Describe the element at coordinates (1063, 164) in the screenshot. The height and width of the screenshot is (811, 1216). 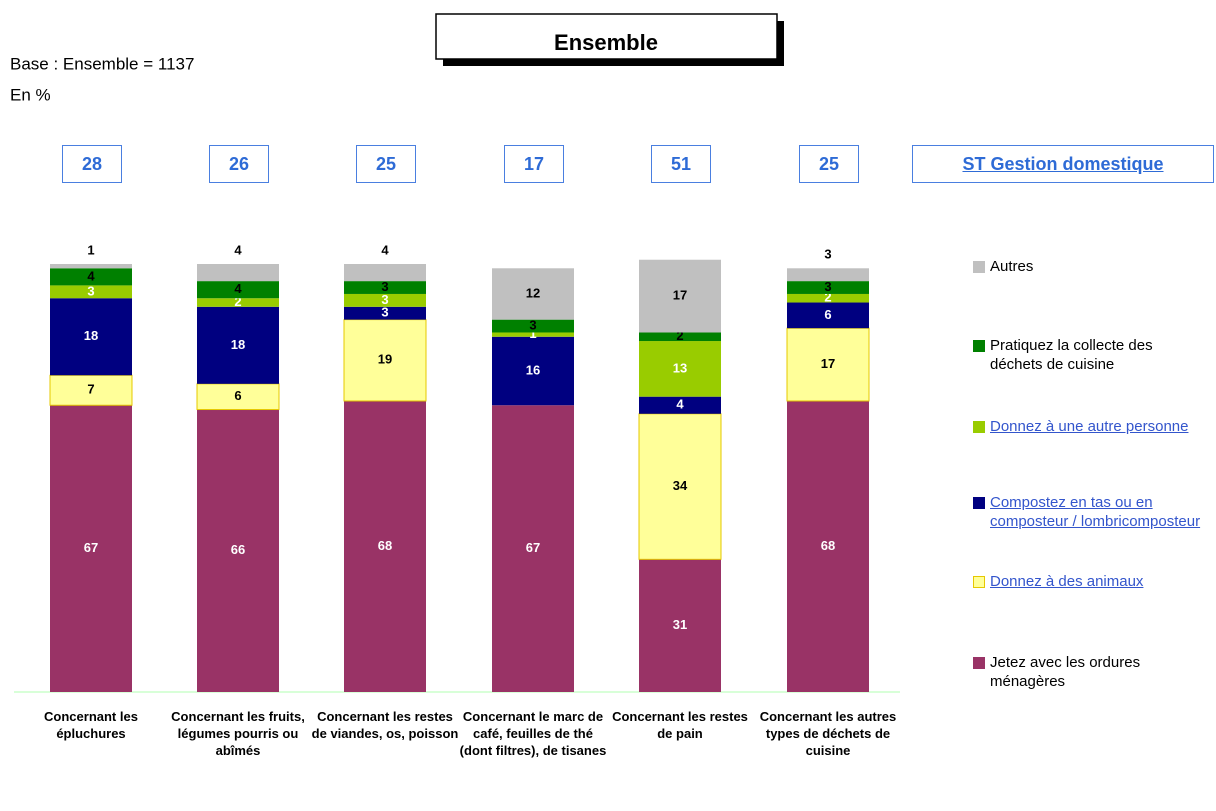
I see `total-name: ST Gestion domestique` at that location.